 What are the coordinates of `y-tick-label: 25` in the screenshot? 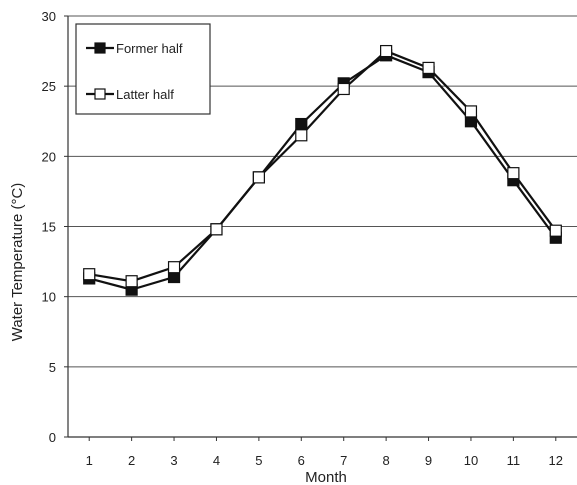 It's located at (49, 86).